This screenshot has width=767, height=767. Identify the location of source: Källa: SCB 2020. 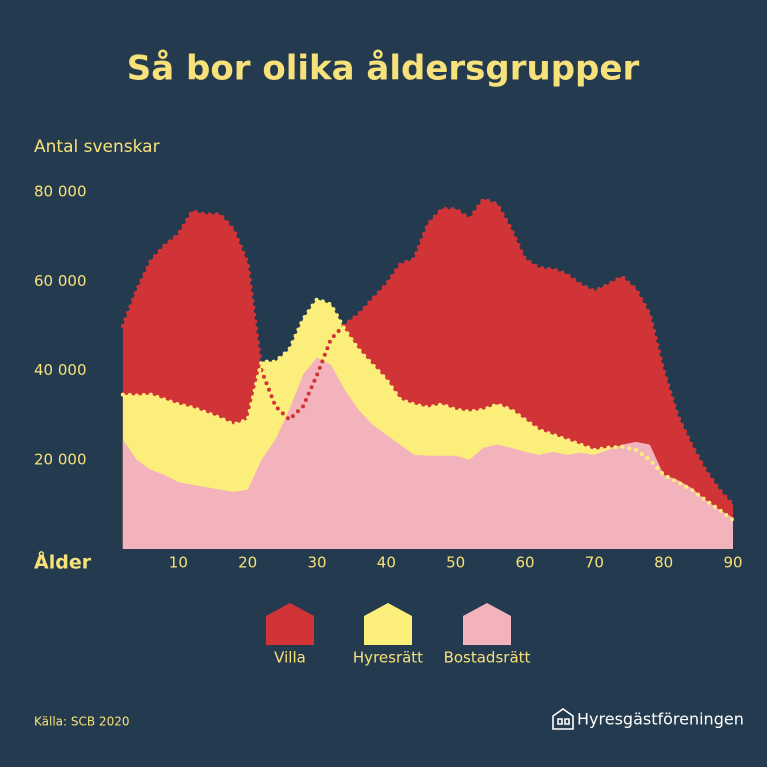
(81, 722).